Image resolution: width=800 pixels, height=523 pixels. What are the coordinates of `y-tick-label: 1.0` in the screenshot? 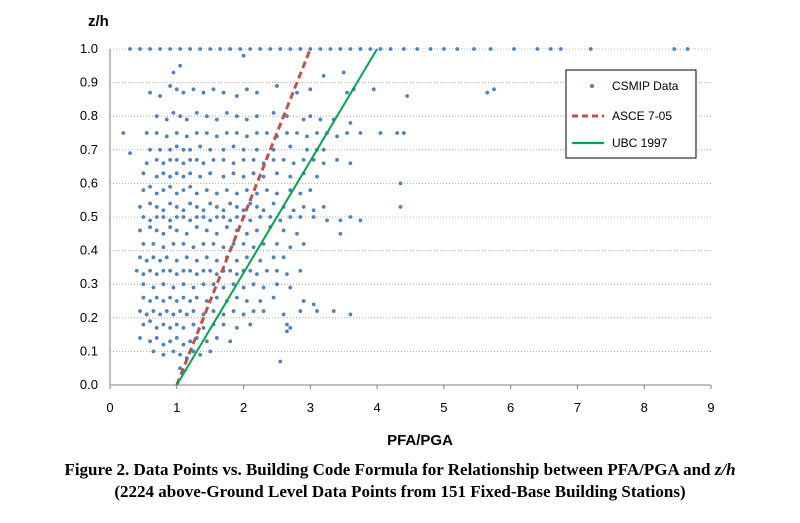 It's located at (89, 48).